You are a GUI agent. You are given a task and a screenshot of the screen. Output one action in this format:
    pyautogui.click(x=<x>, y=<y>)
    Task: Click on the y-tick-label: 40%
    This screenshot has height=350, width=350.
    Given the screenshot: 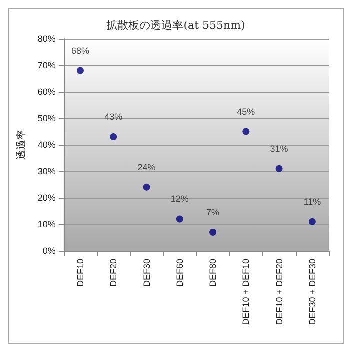 What is the action you would take?
    pyautogui.click(x=47, y=145)
    